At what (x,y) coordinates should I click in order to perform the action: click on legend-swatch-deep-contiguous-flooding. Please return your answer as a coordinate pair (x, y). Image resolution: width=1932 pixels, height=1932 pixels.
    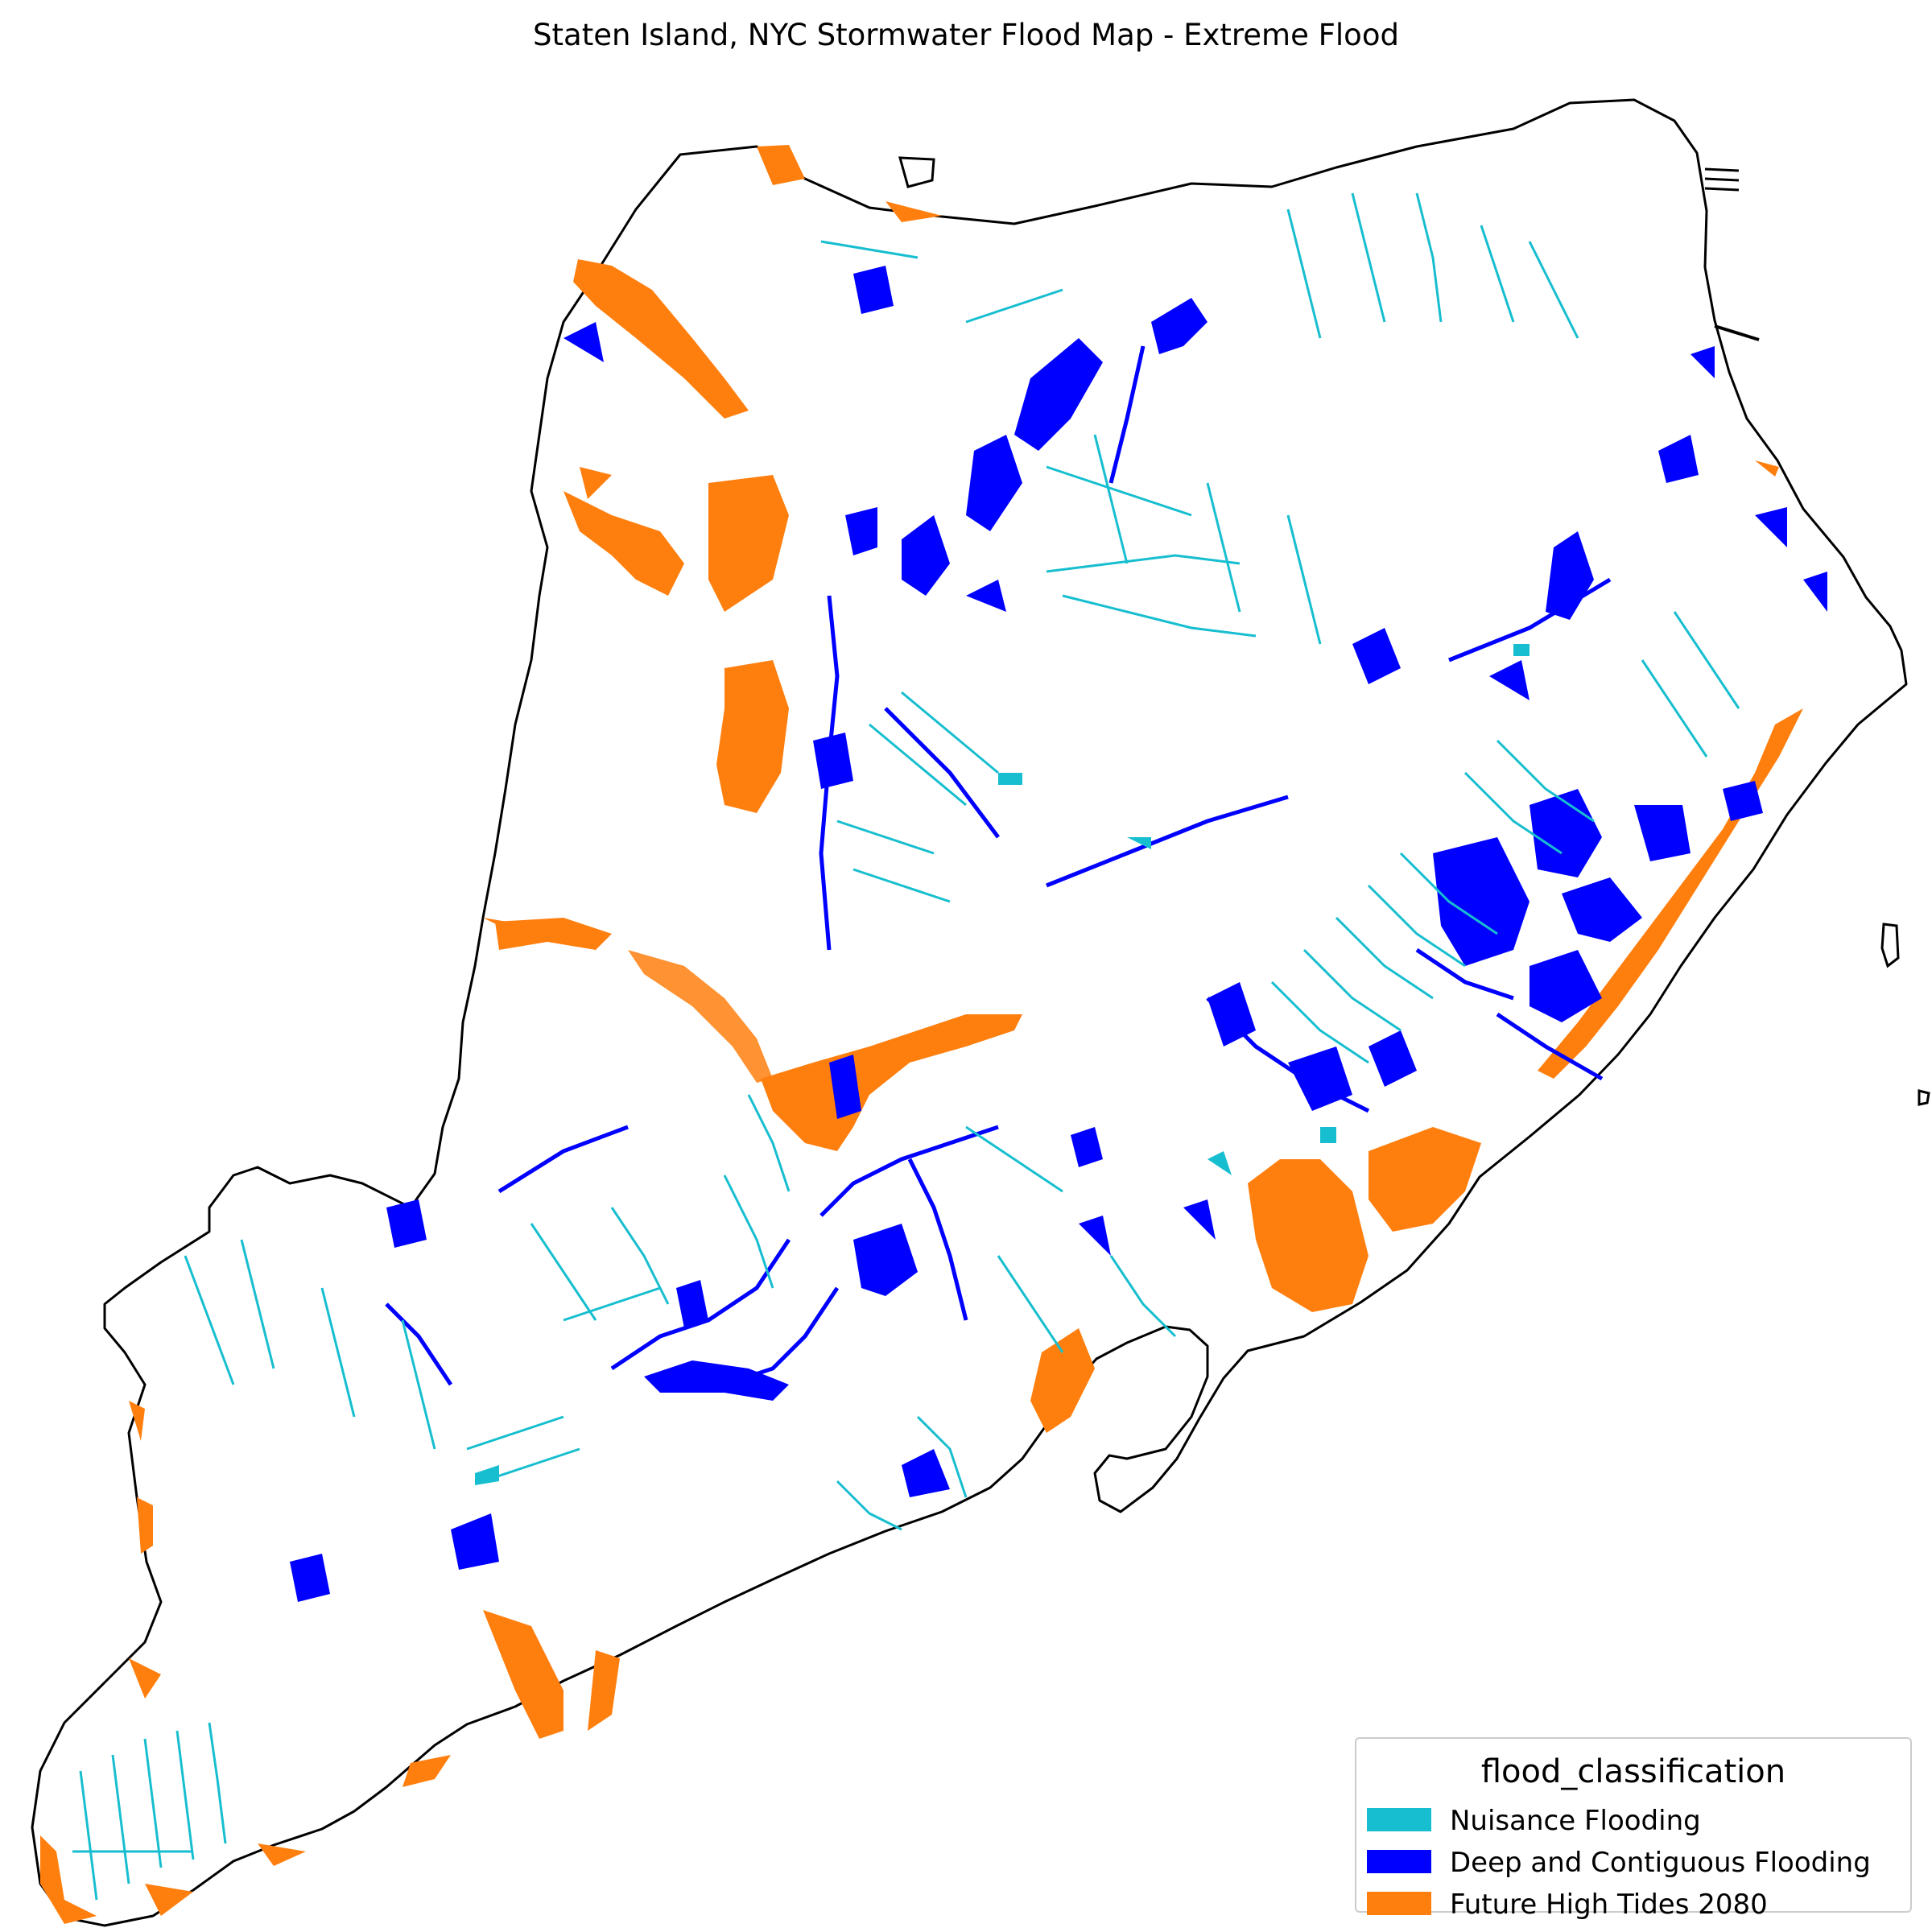
    Looking at the image, I should click on (1399, 1861).